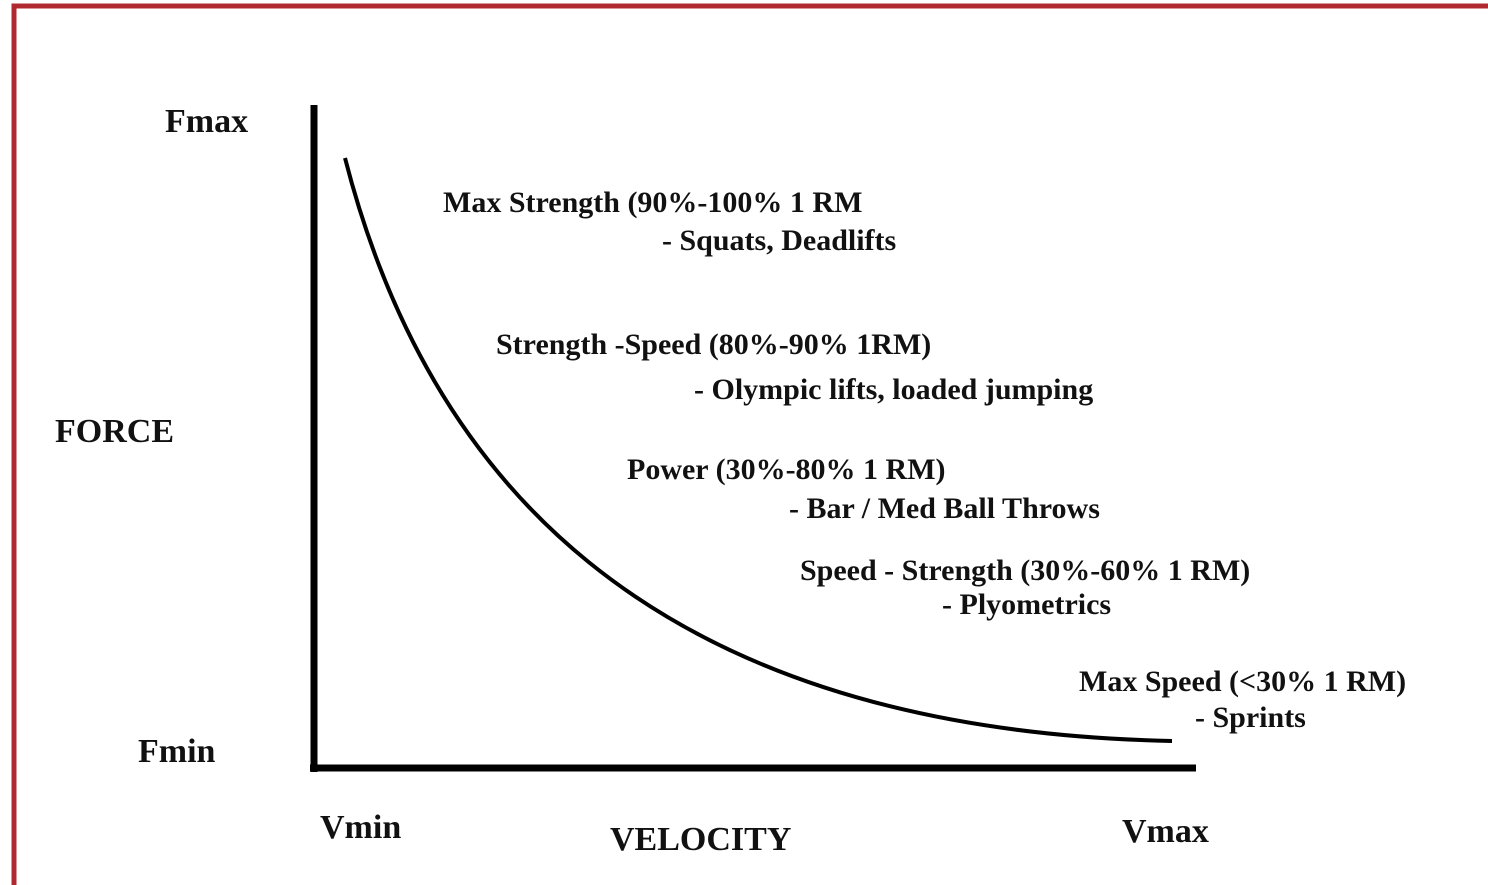 The height and width of the screenshot is (885, 1488). What do you see at coordinates (700, 839) in the screenshot?
I see `x-axis-label: VELOCITY` at bounding box center [700, 839].